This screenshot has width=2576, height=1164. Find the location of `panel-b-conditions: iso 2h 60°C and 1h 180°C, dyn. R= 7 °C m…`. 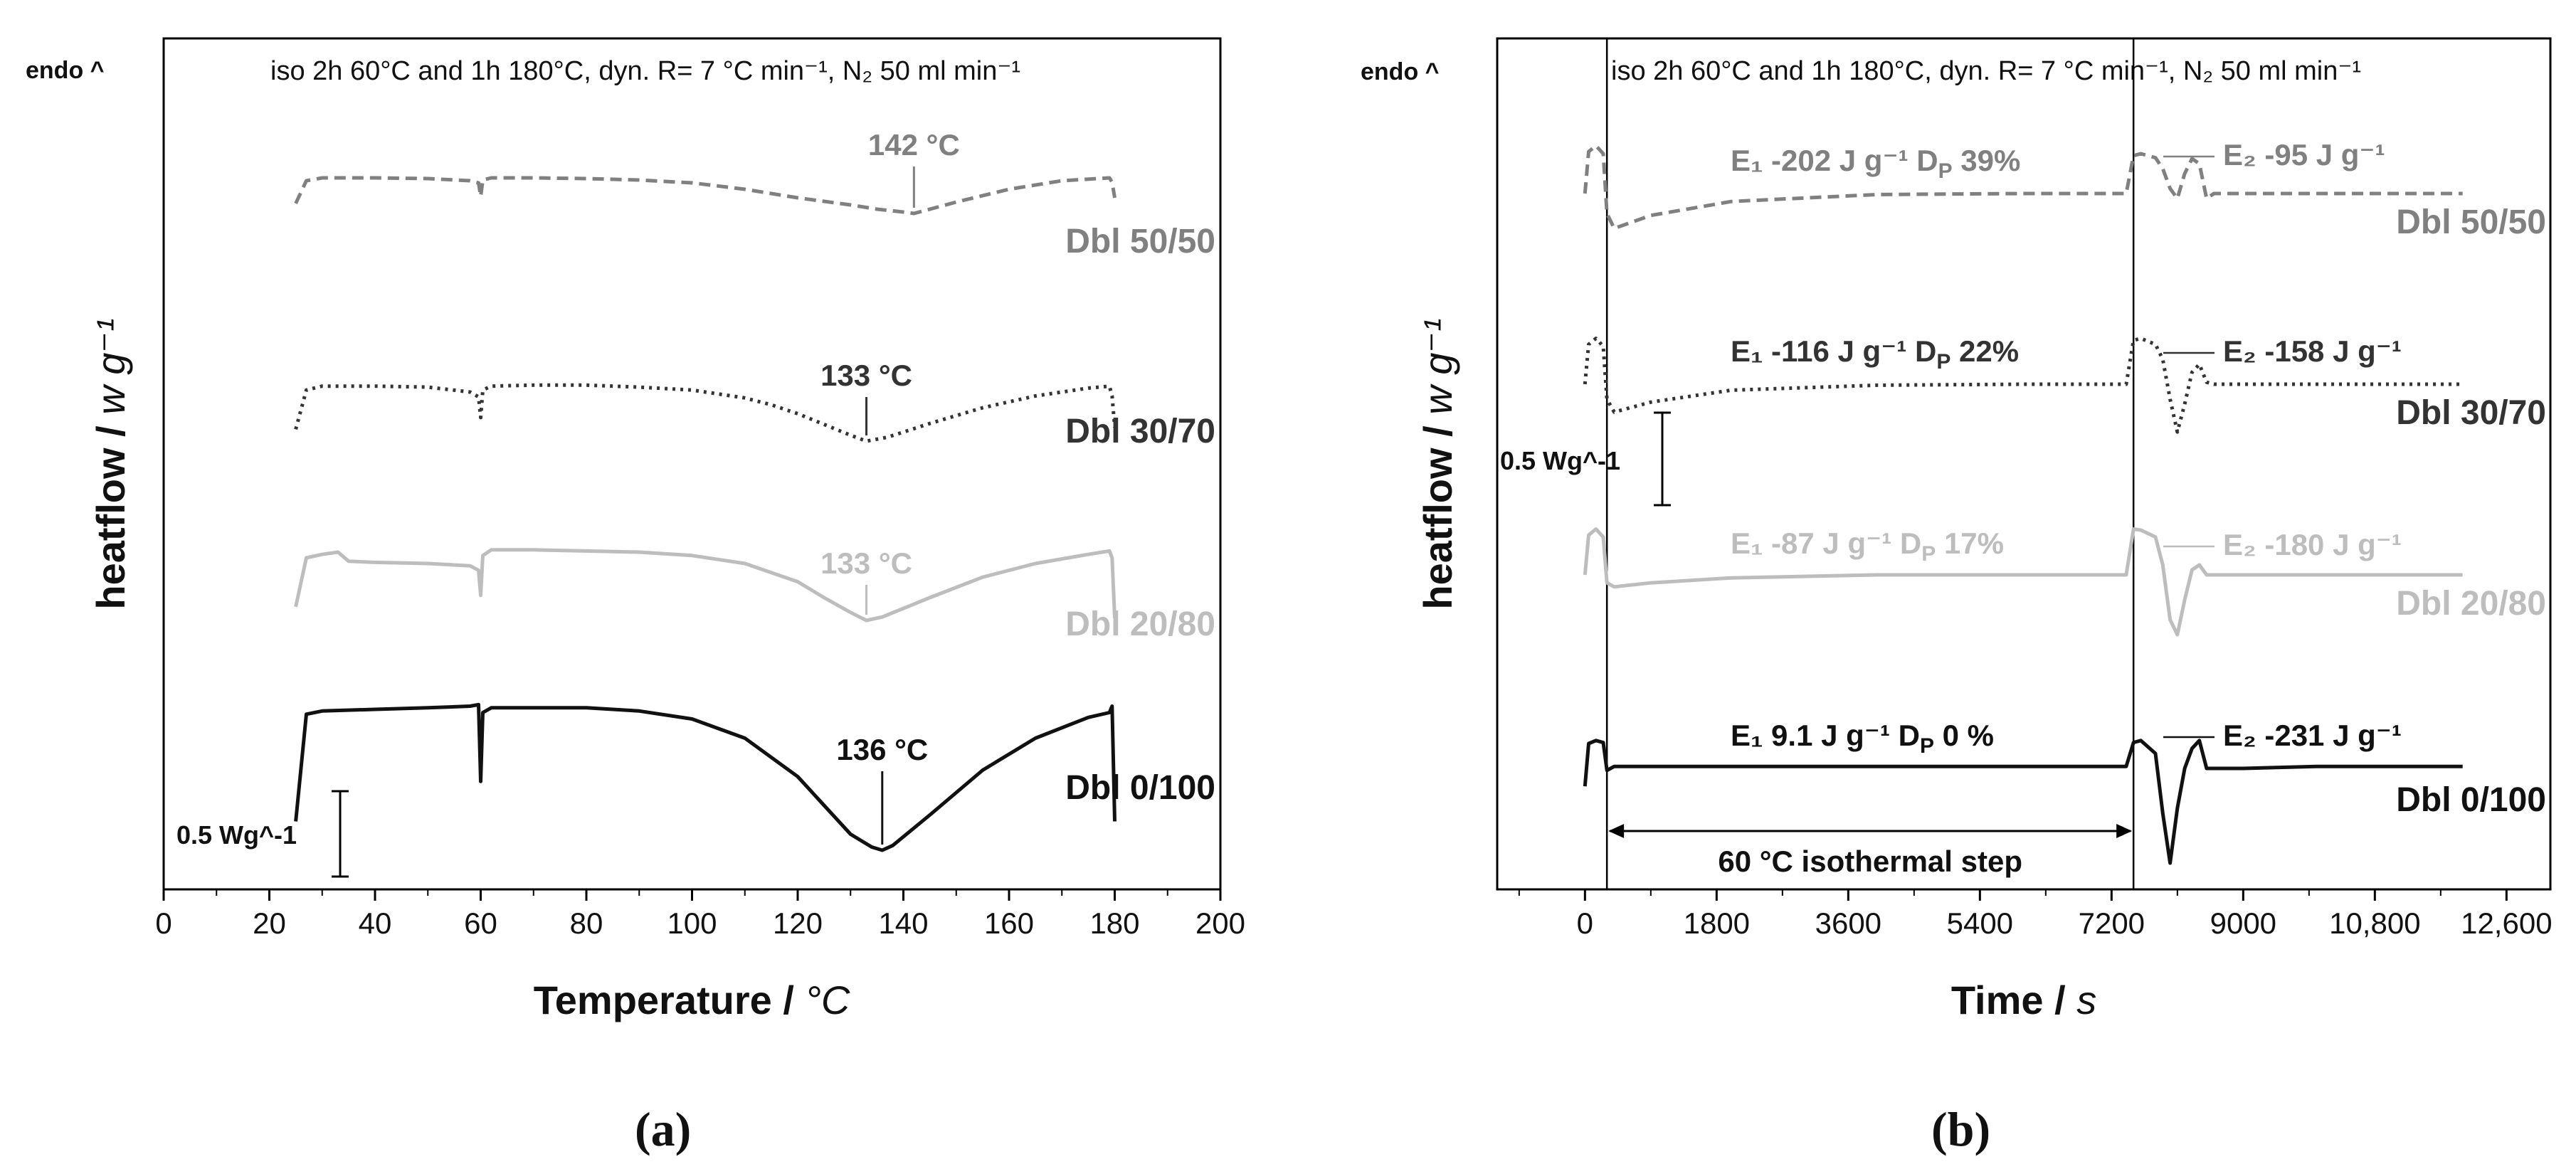

panel-b-conditions: iso 2h 60°C and 1h 180°C, dyn. R= 7 °C m… is located at coordinates (1986, 71).